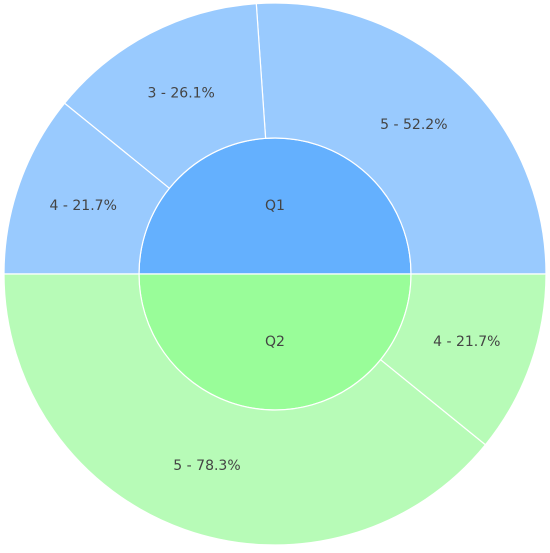 Image resolution: width=550 pixels, height=553 pixels. Describe the element at coordinates (275, 206) in the screenshot. I see `inner-label: Q1` at that location.